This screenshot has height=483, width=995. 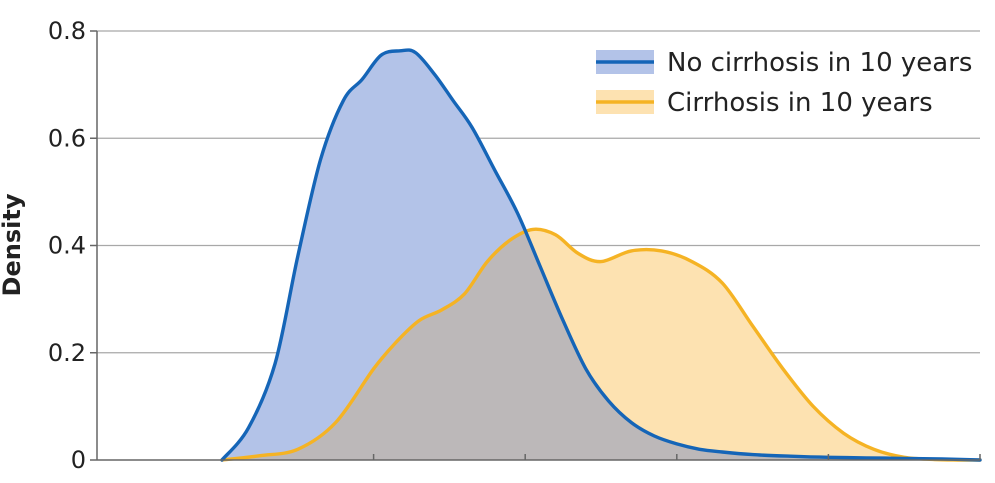 I want to click on y-axis-label: Density, so click(x=13, y=244).